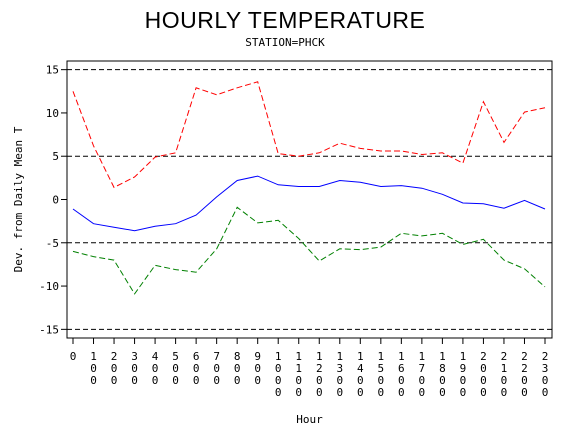  I want to click on x-axis-label: Hour, so click(309, 419).